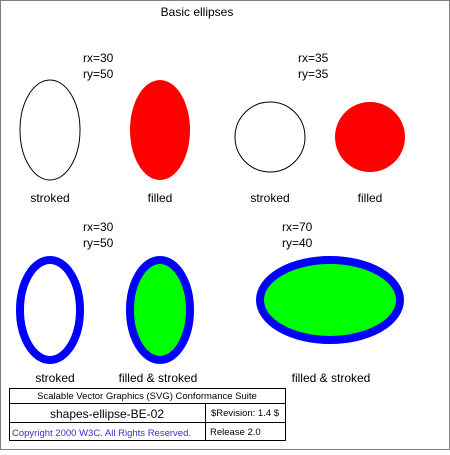 The height and width of the screenshot is (455, 450). Describe the element at coordinates (297, 227) in the screenshot. I see `rx-label: rx=70` at that location.